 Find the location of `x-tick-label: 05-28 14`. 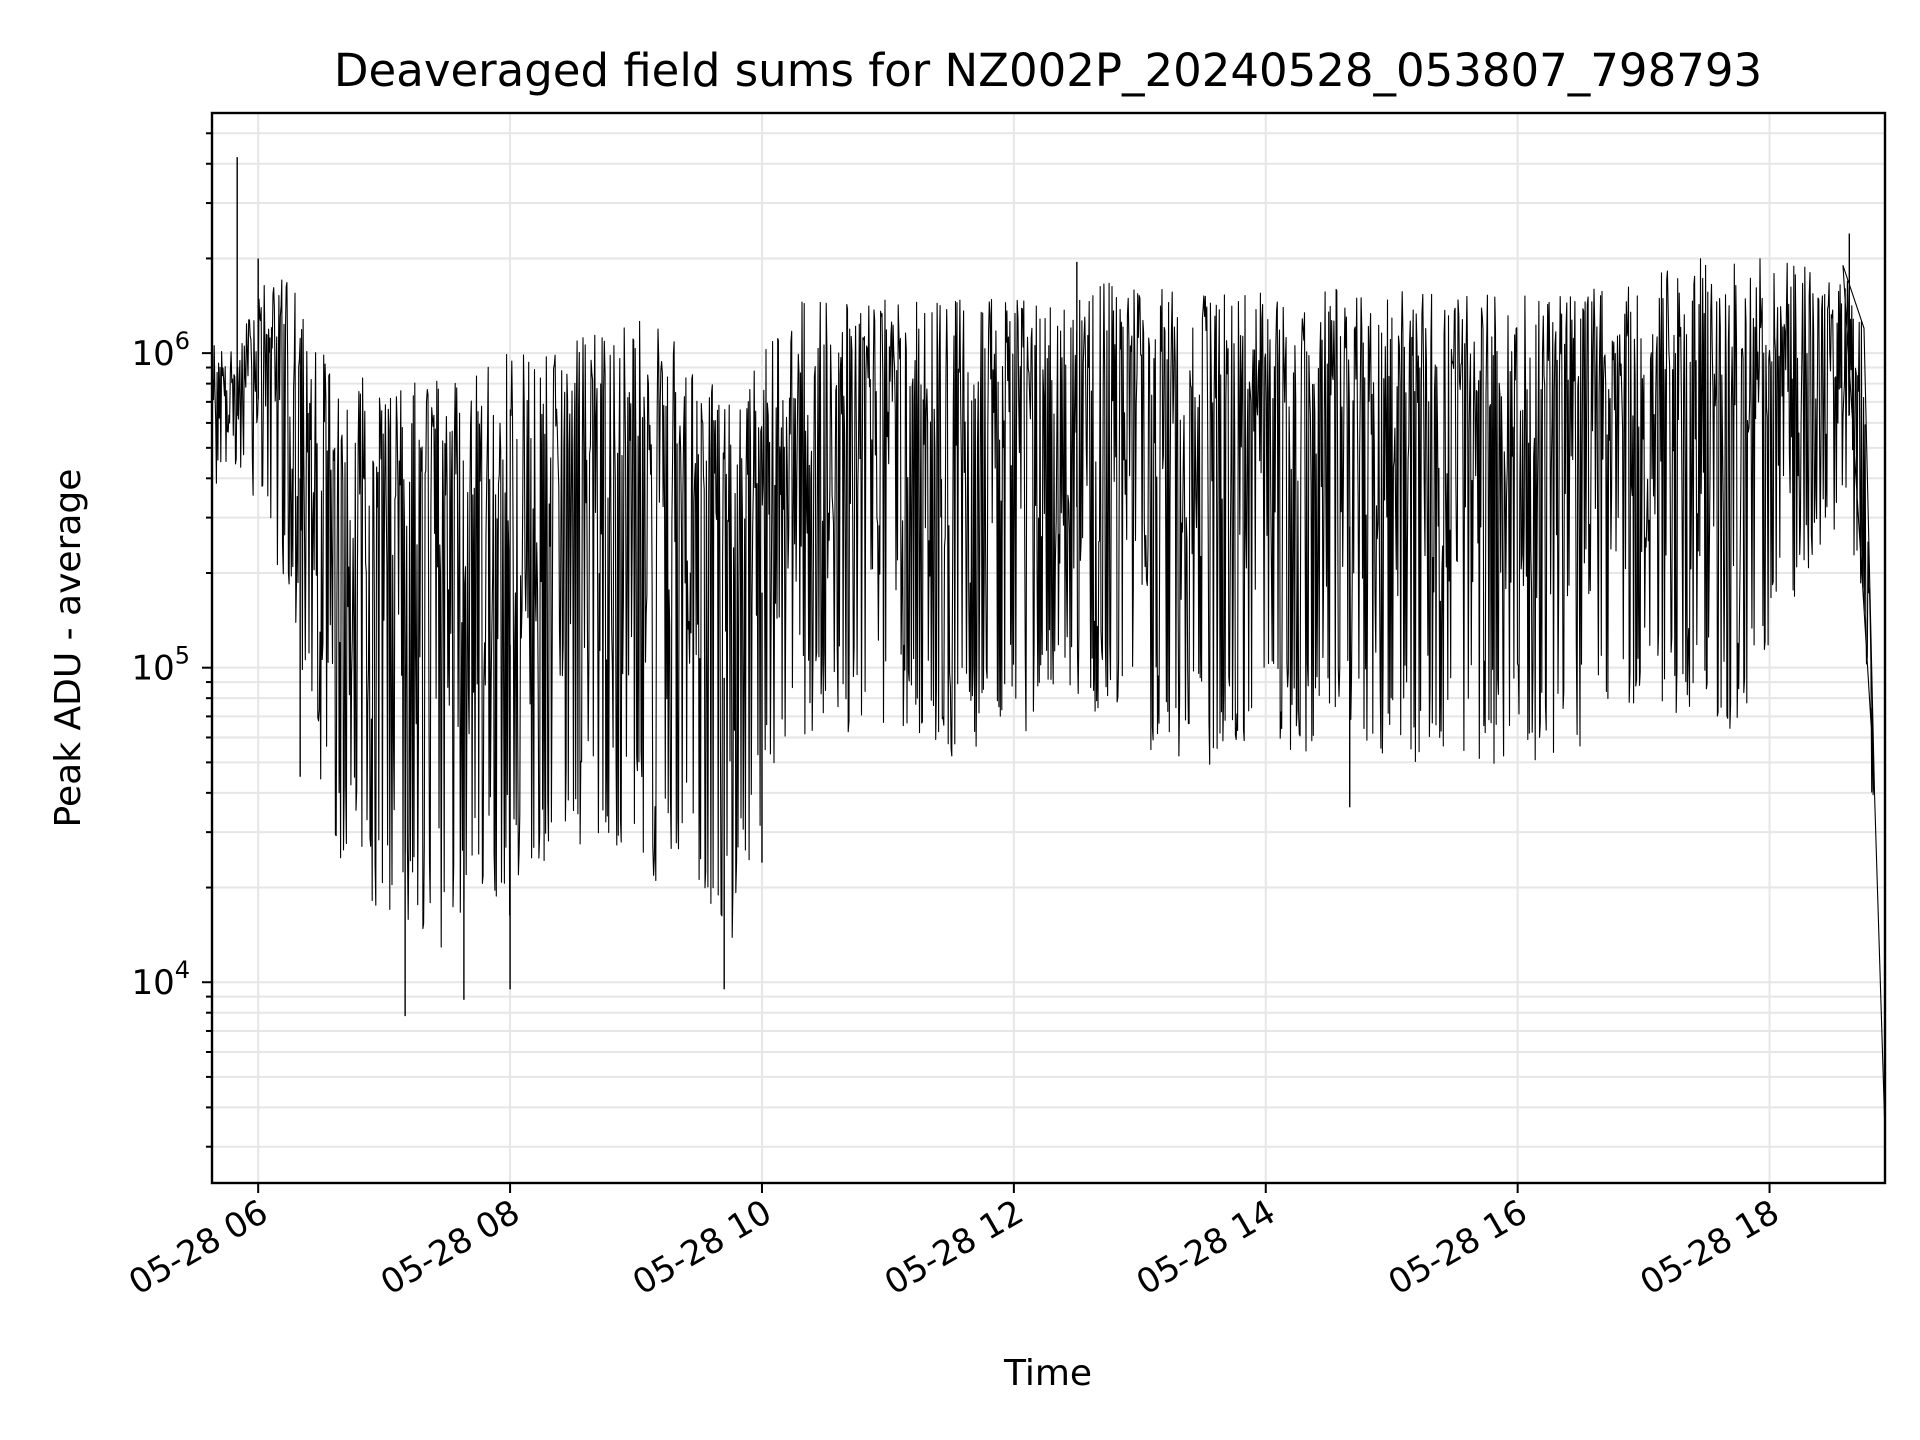

x-tick-label: 05-28 14 is located at coordinates (1206, 1247).